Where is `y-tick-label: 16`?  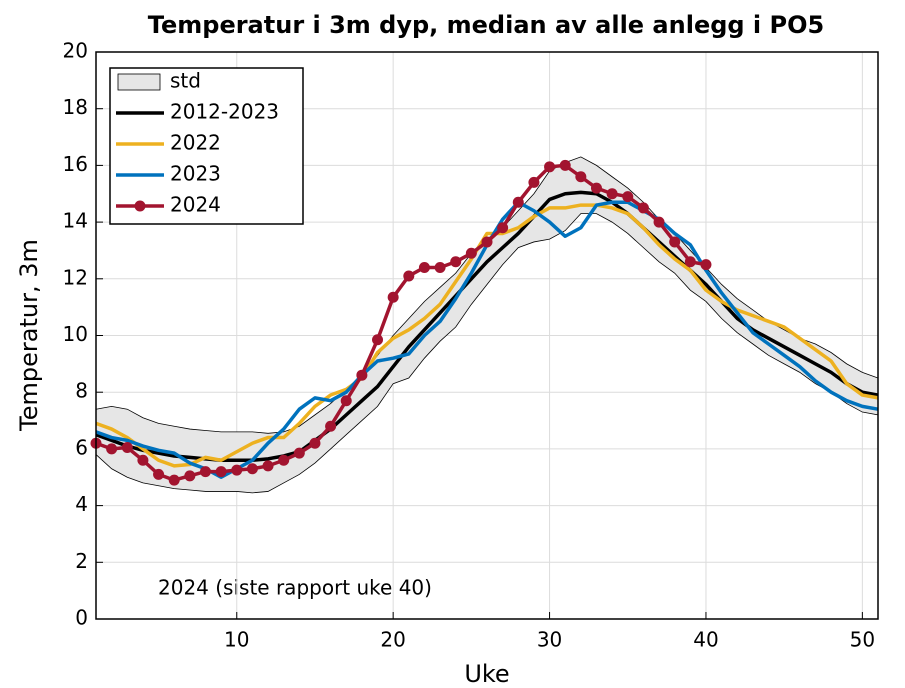
y-tick-label: 16 is located at coordinates (75, 164).